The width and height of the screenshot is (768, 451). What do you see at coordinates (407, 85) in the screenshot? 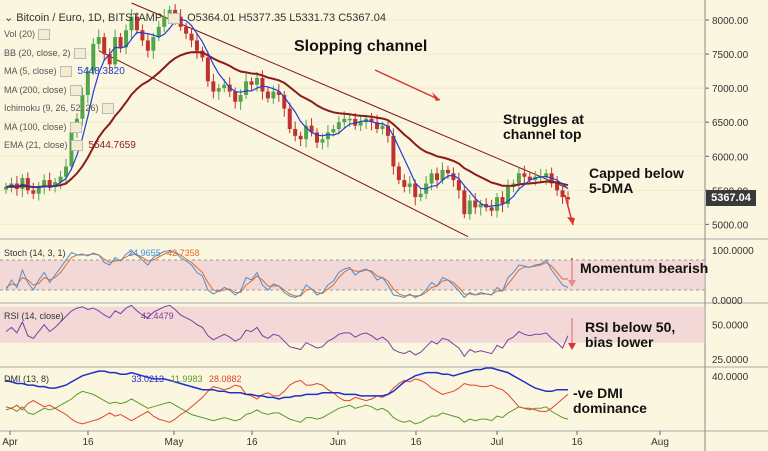
I see `arrow-channel` at bounding box center [407, 85].